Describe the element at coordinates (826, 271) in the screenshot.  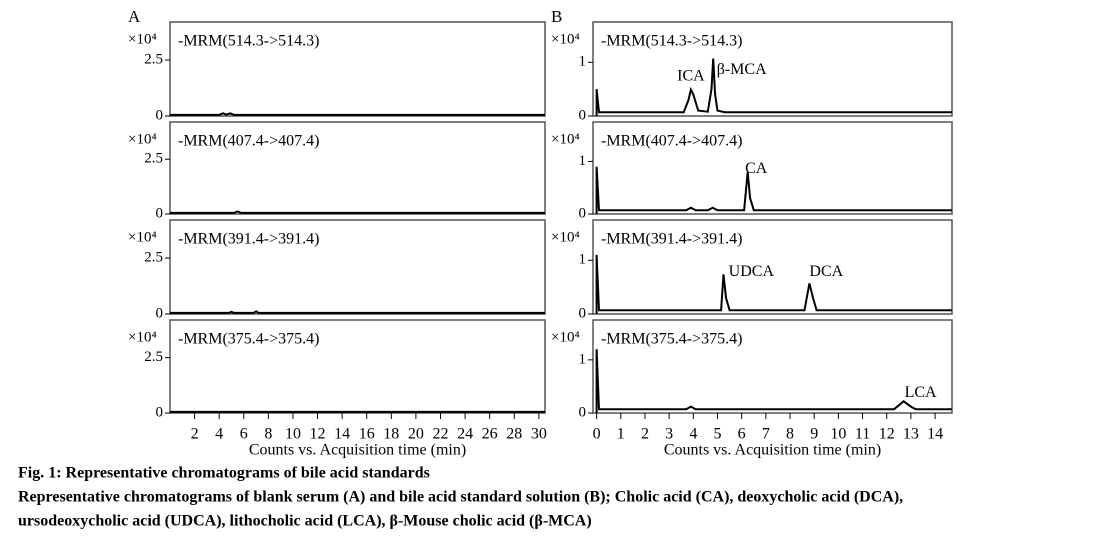
I see `peak-label: DCA` at that location.